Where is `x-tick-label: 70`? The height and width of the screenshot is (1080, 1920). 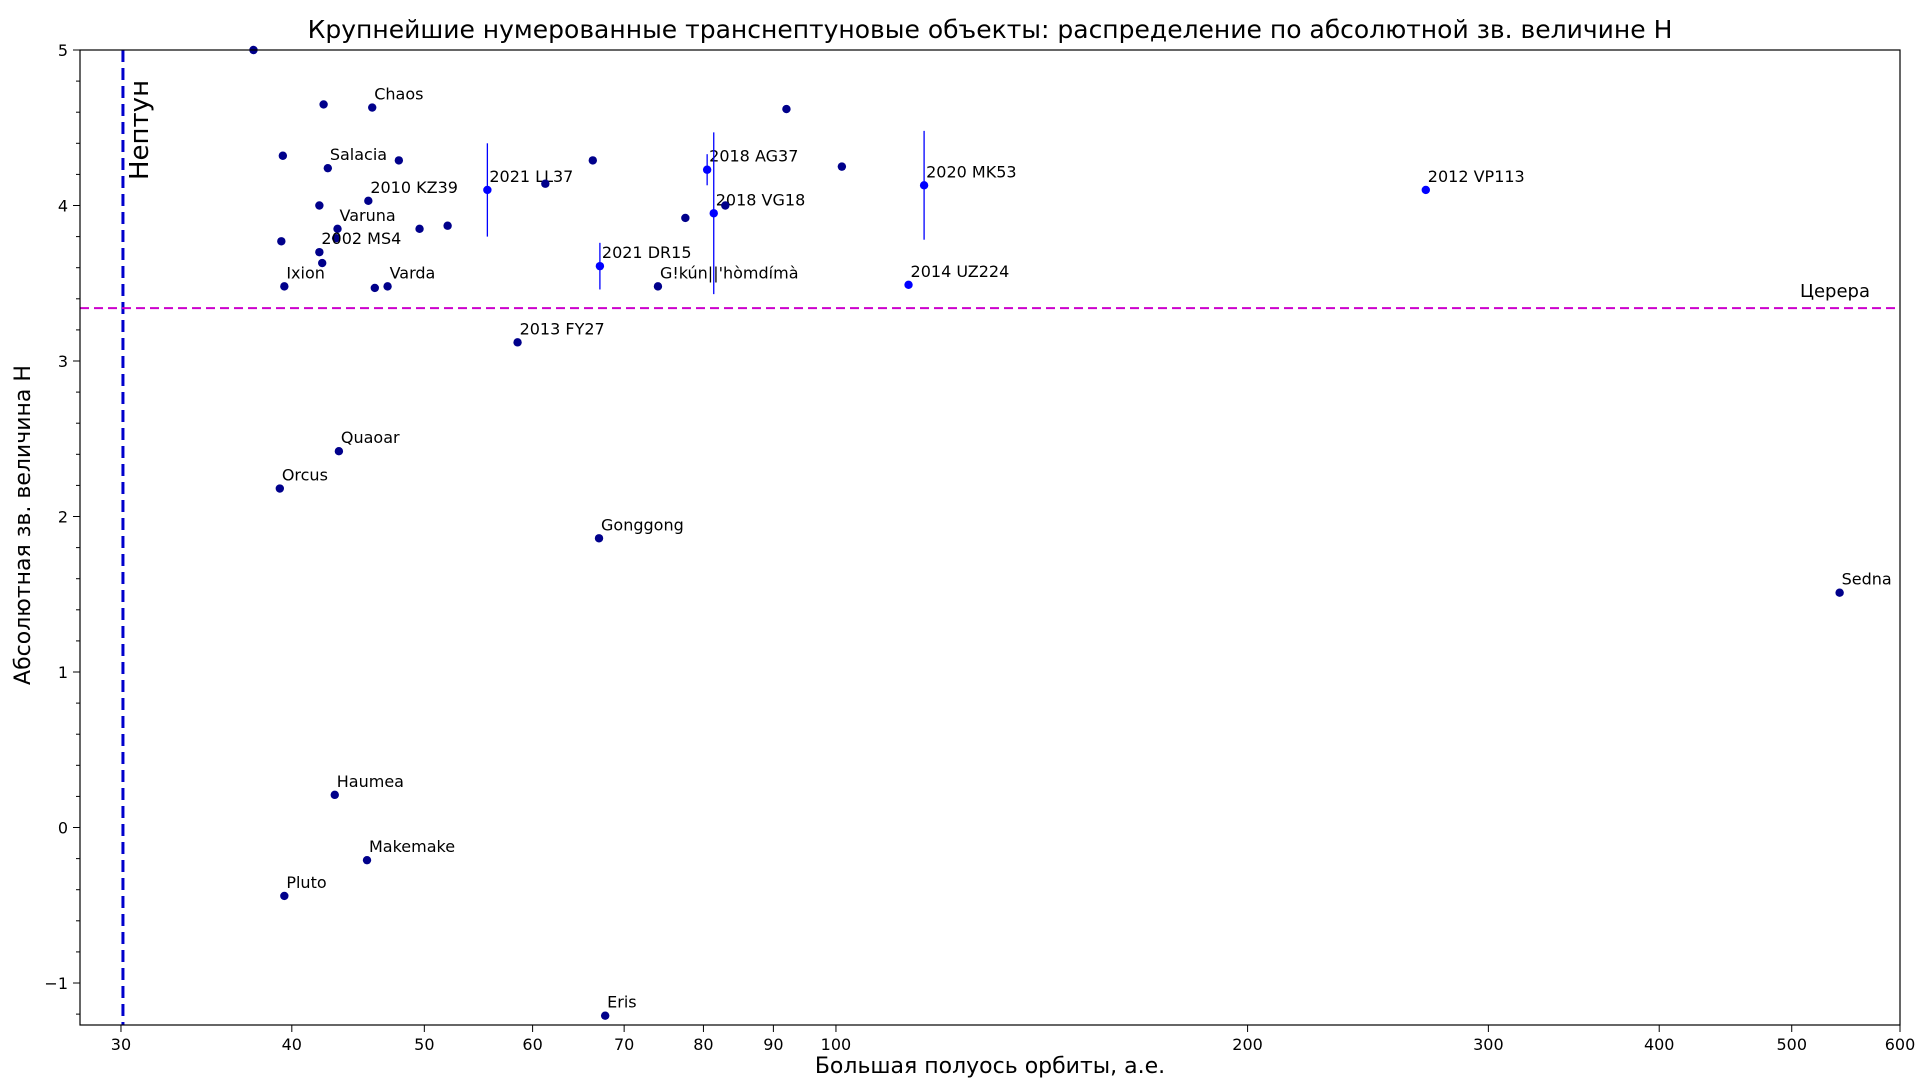 x-tick-label: 70 is located at coordinates (624, 1044).